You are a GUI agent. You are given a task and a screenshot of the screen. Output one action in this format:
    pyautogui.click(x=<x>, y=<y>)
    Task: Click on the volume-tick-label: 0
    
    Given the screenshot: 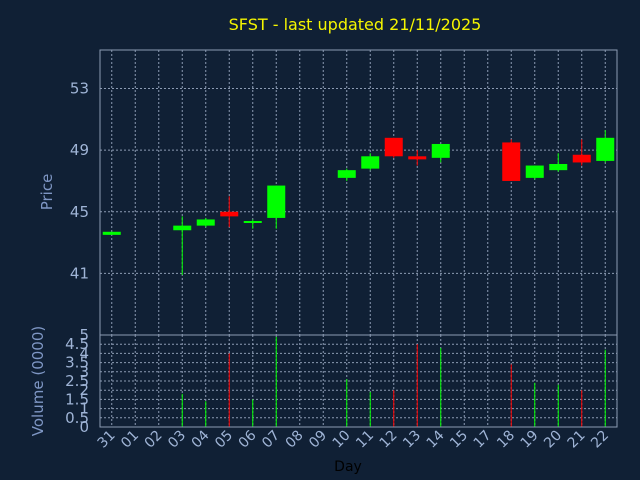 What is the action you would take?
    pyautogui.click(x=84, y=427)
    